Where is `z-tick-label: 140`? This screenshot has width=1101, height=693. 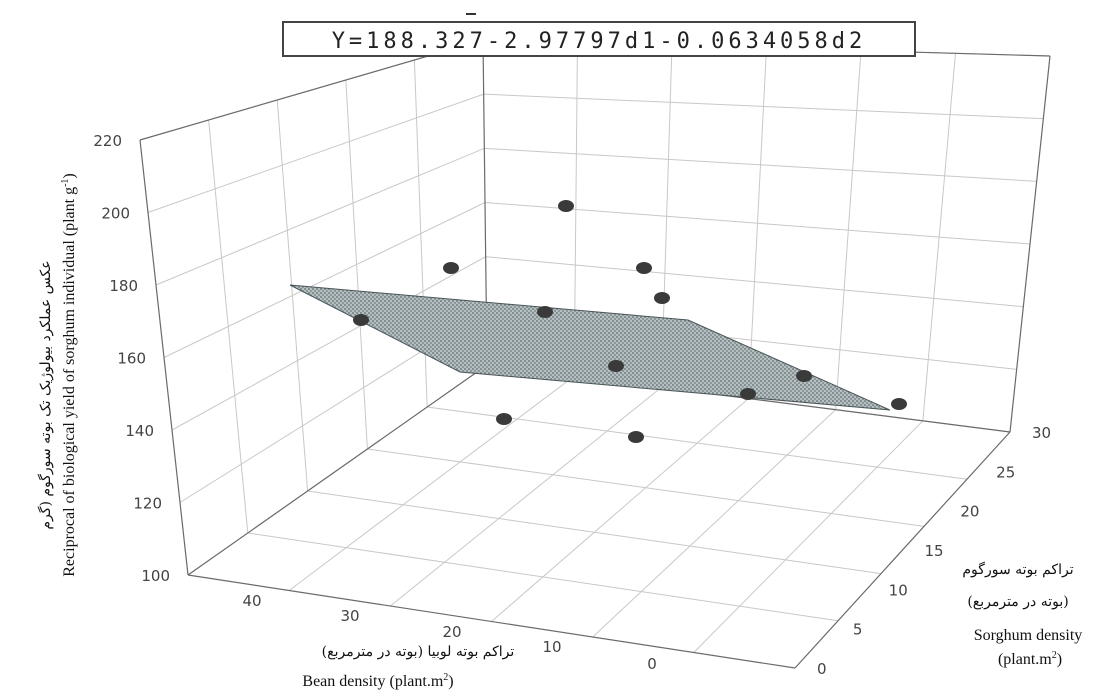
z-tick-label: 140 is located at coordinates (139, 431).